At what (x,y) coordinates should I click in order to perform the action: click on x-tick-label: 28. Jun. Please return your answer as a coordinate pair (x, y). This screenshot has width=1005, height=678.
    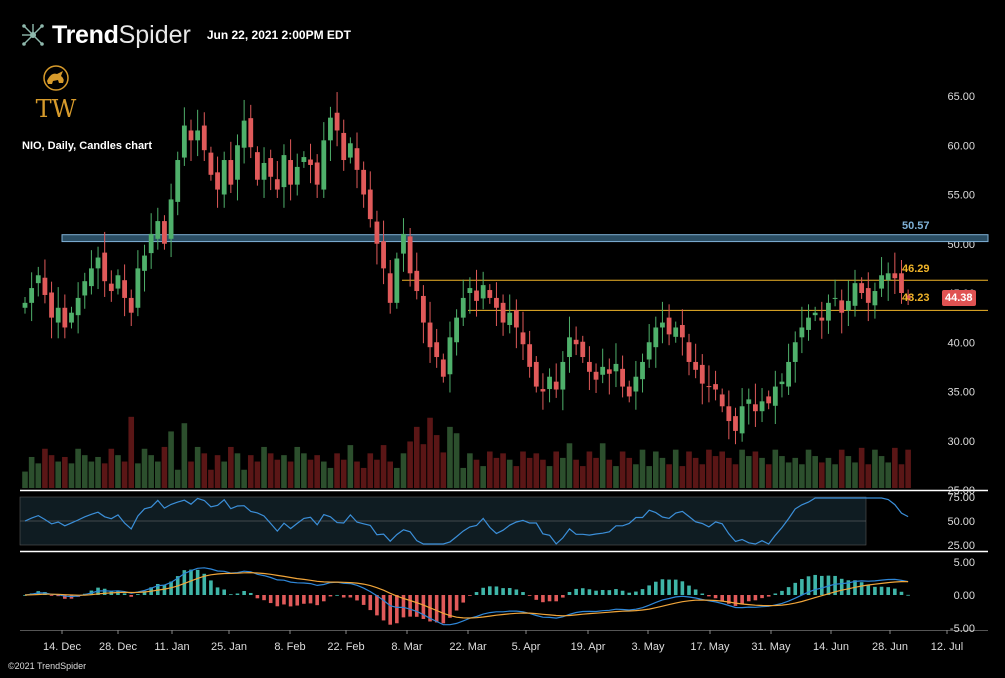
    Looking at the image, I should click on (890, 647).